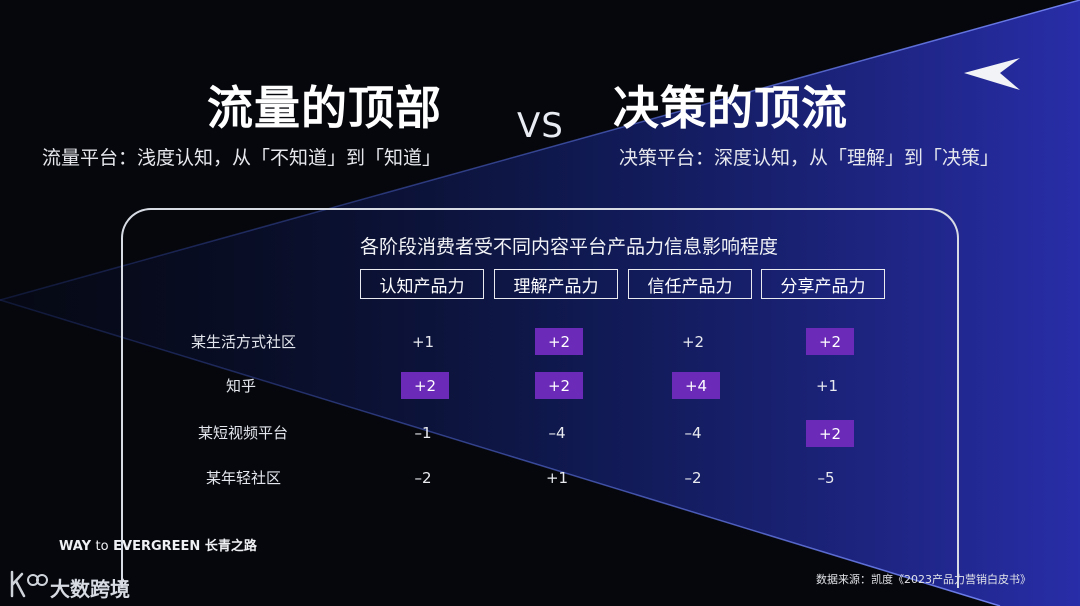 The height and width of the screenshot is (606, 1080). What do you see at coordinates (102, 546) in the screenshot?
I see `brand-to: to` at bounding box center [102, 546].